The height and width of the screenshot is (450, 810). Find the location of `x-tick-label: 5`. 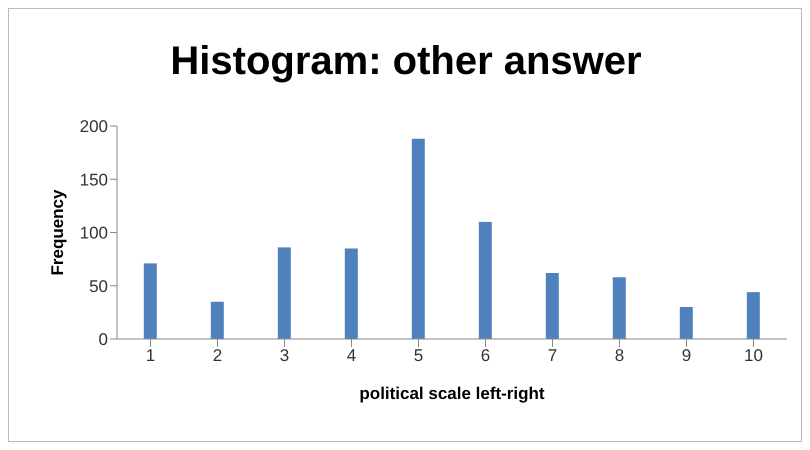

x-tick-label: 5 is located at coordinates (419, 356).